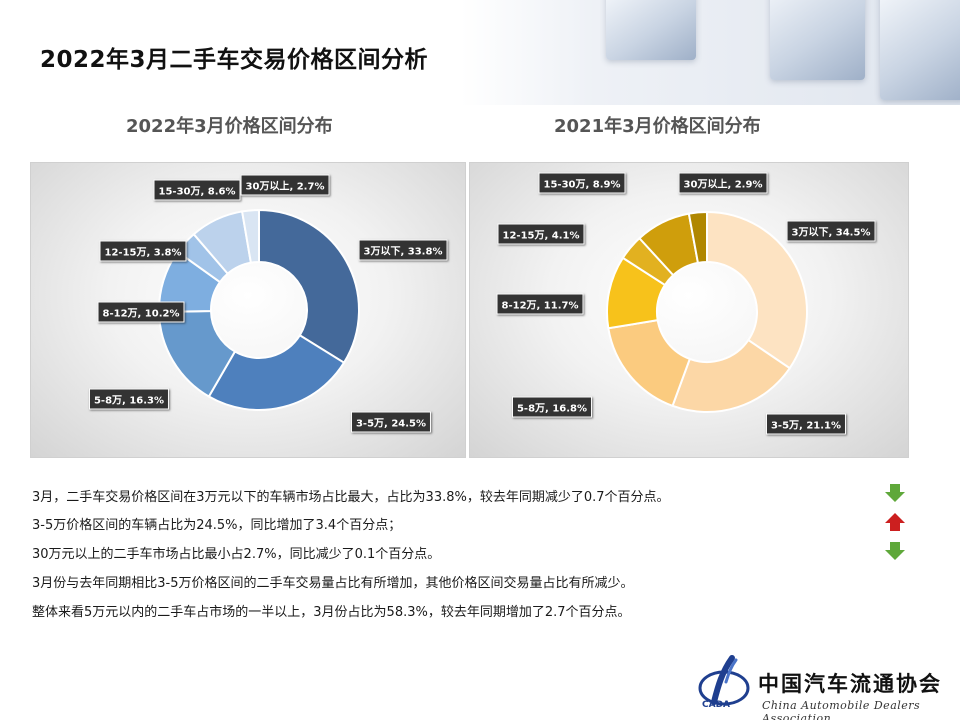 This screenshot has width=960, height=720. Describe the element at coordinates (841, 709) in the screenshot. I see `logo-org-name-english: China Automobile Dealers Association` at that location.